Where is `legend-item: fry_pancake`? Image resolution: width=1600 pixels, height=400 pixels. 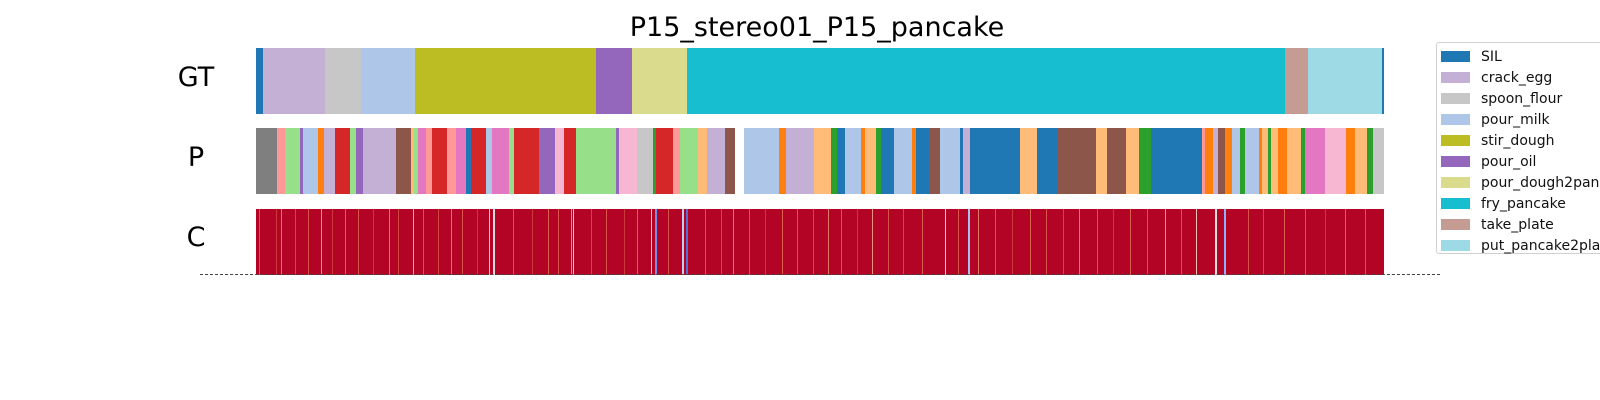
legend-item: fry_pancake is located at coordinates (1518, 203).